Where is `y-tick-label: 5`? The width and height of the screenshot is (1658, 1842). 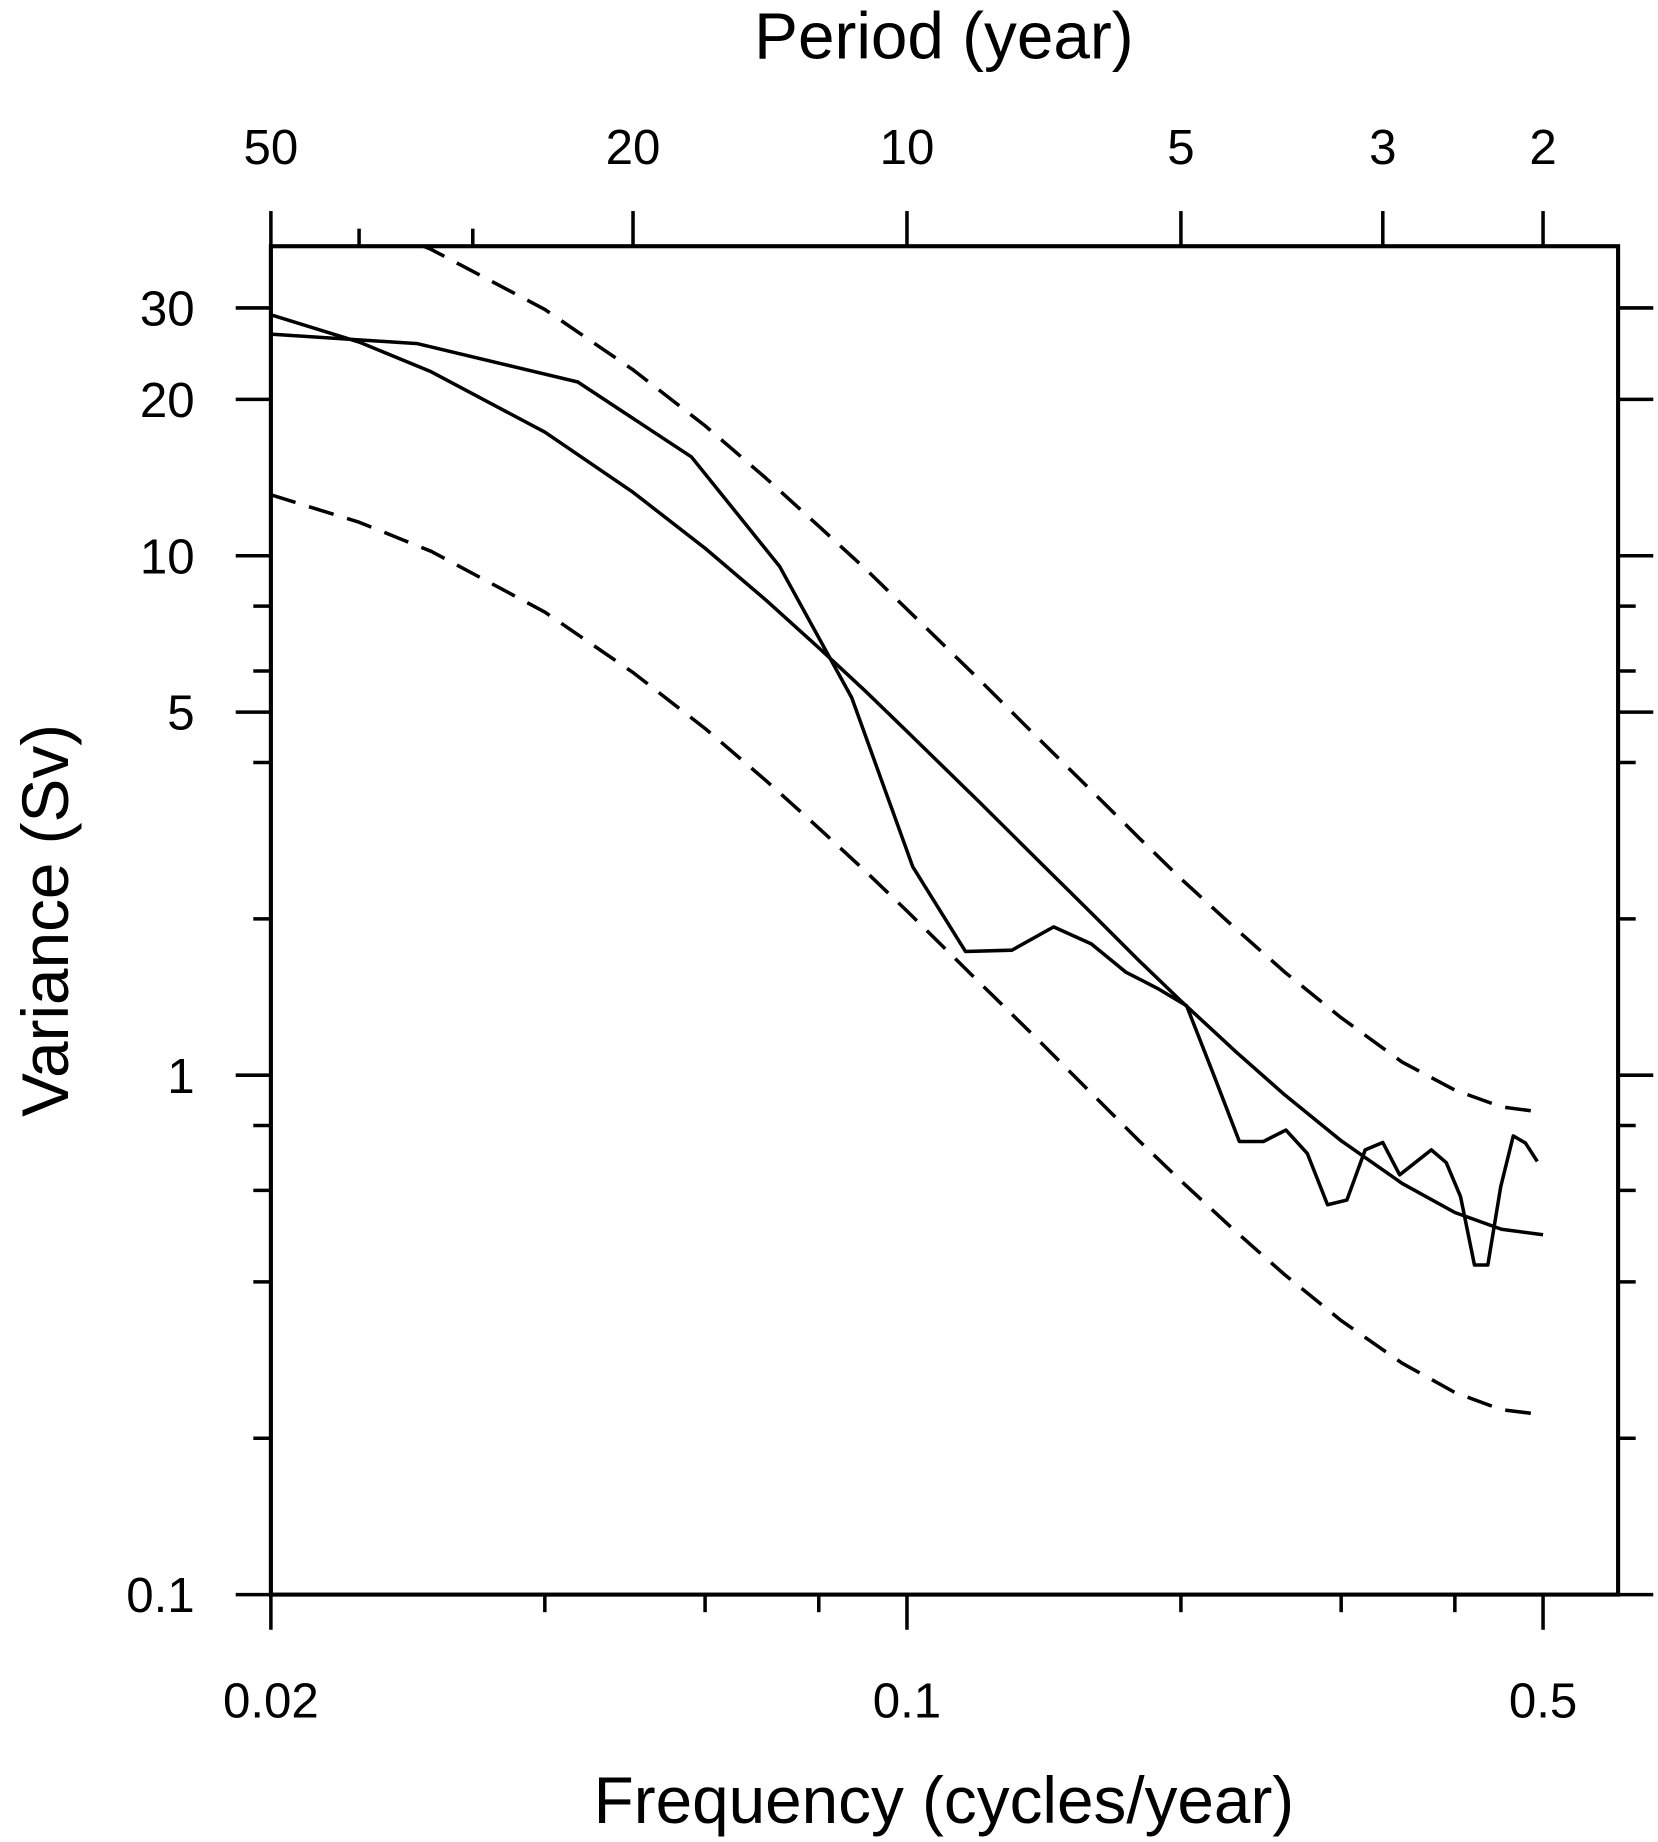
y-tick-label: 5 is located at coordinates (180, 713).